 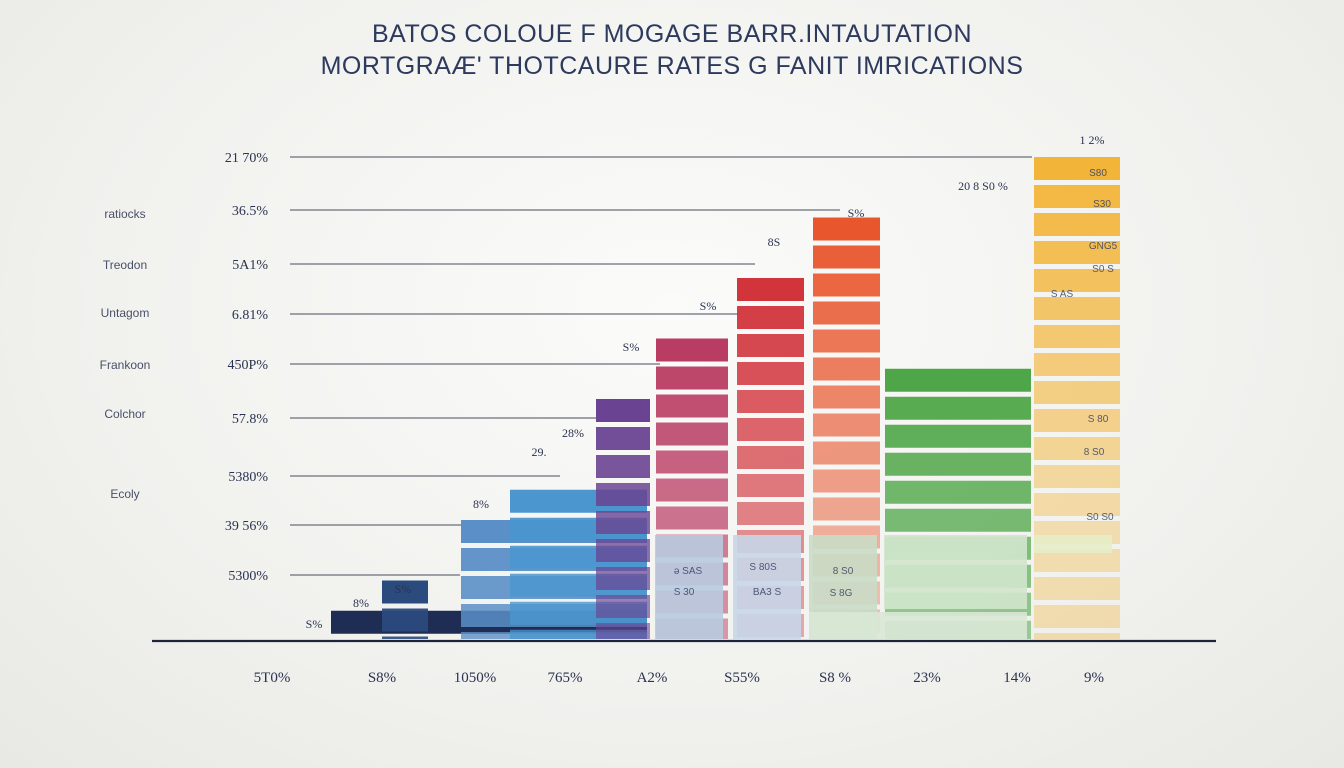 What do you see at coordinates (250, 265) in the screenshot?
I see `y-tick-label: 5A1%` at bounding box center [250, 265].